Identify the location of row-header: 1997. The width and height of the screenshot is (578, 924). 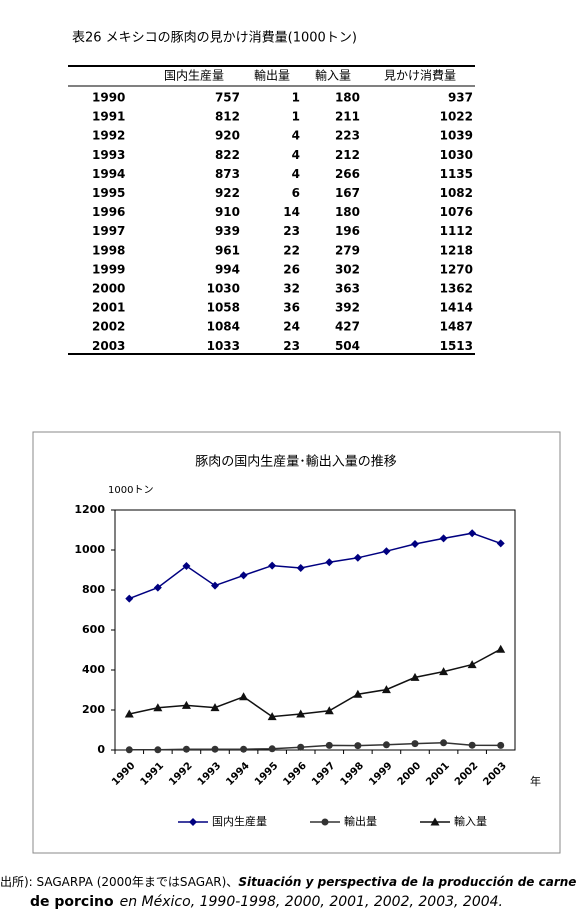
(108, 231).